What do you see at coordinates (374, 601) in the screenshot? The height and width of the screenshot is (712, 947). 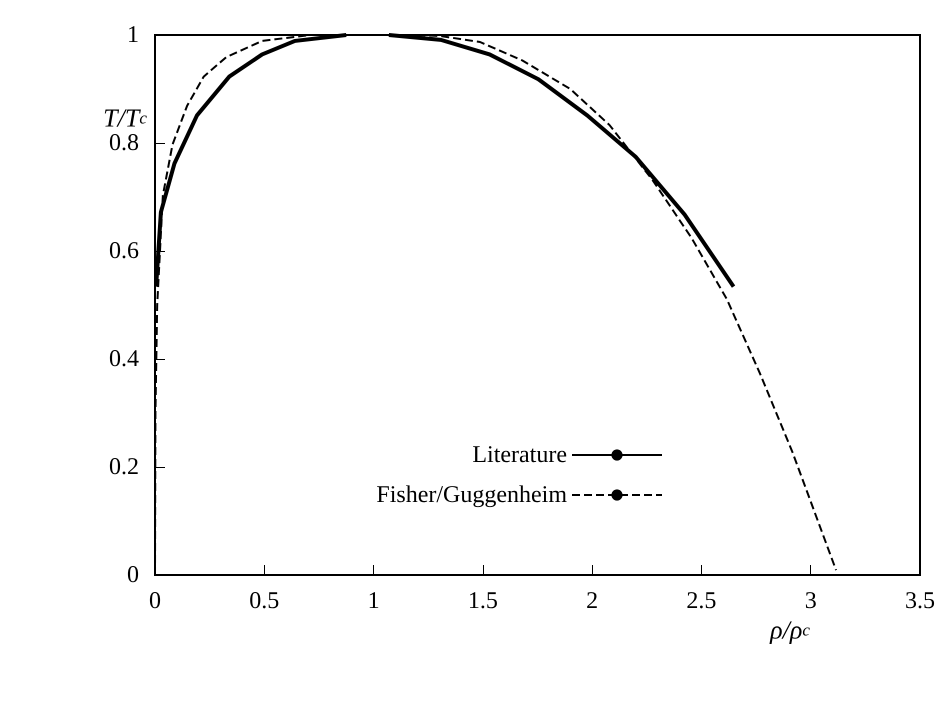 I see `x-tick-label: 1` at bounding box center [374, 601].